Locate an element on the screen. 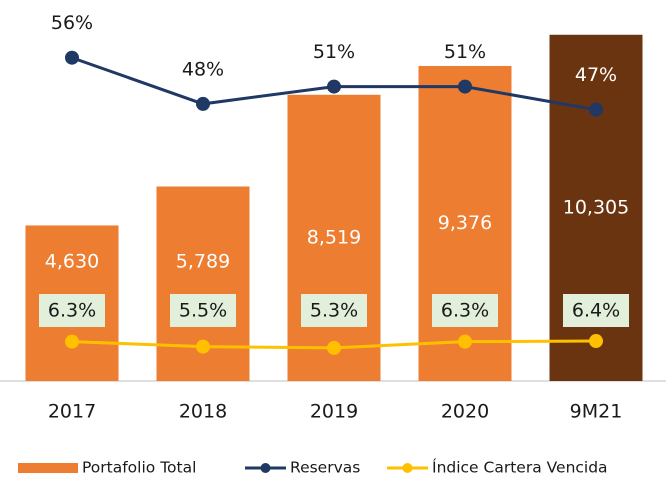 Image resolution: width=666 pixels, height=480 pixels. x-tick-label: 2018 is located at coordinates (203, 412).